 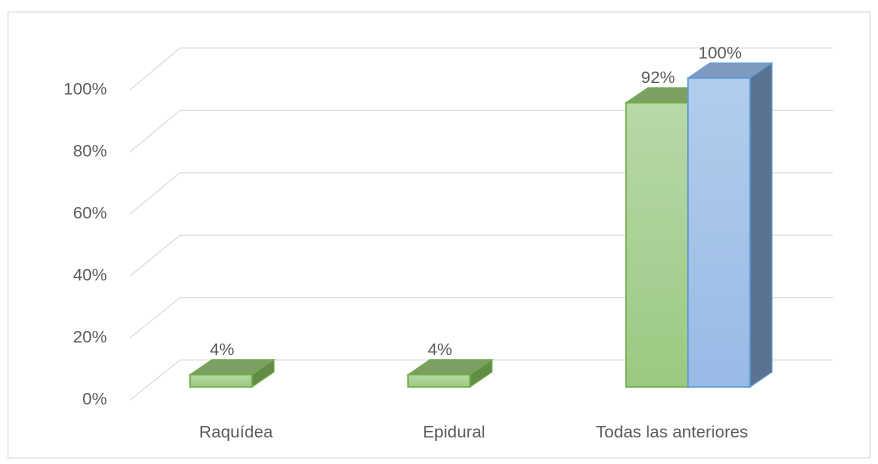 What do you see at coordinates (94, 398) in the screenshot?
I see `y-tick-label: 0%` at bounding box center [94, 398].